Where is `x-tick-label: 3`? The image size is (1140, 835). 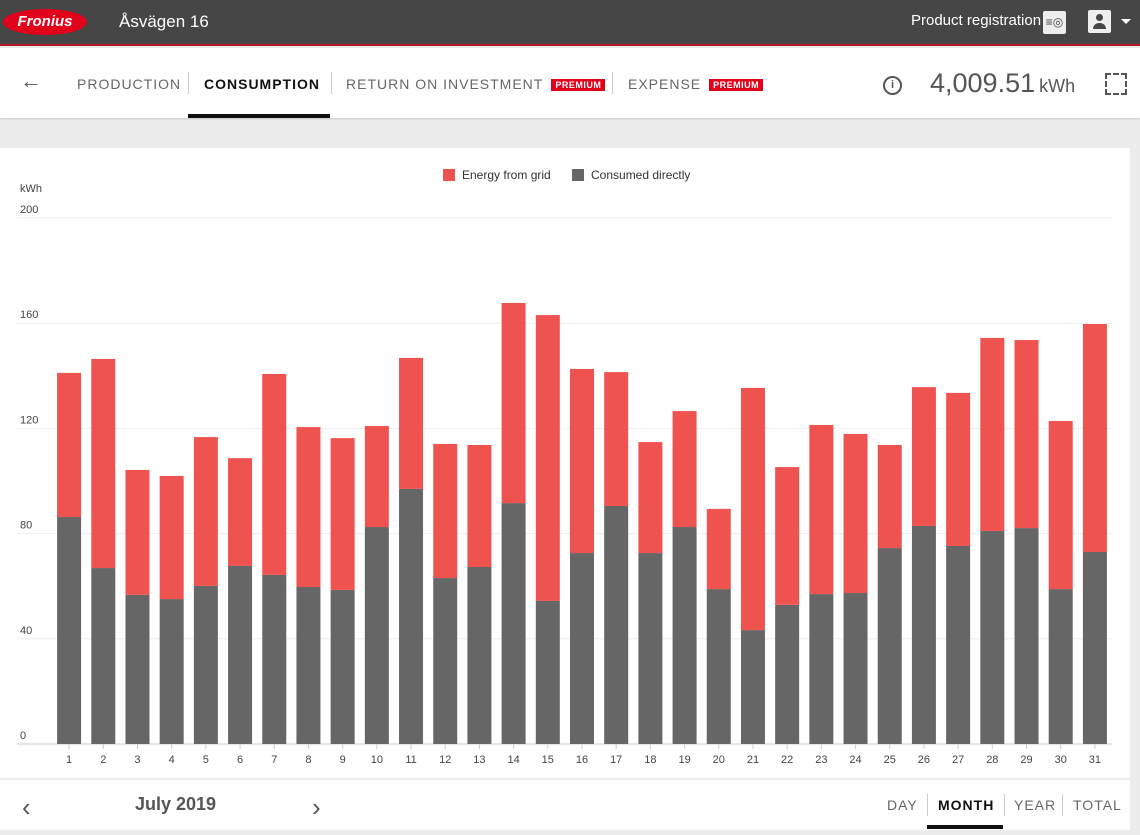
x-tick-label: 3 is located at coordinates (137, 760).